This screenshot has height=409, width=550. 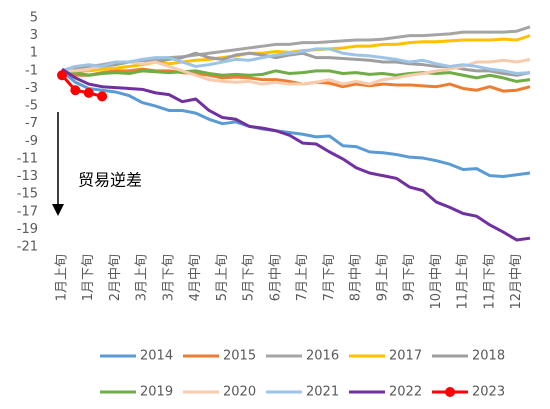 I want to click on legend-label: 2023, so click(x=488, y=392).